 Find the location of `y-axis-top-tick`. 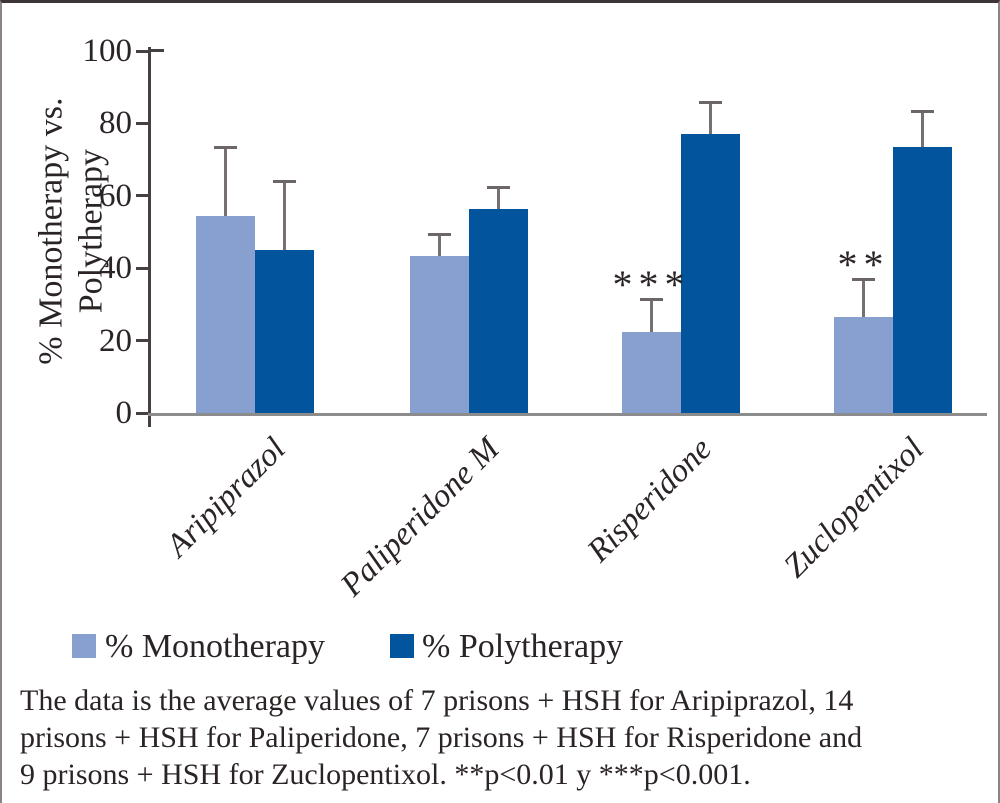

y-axis-top-tick is located at coordinates (157, 50).